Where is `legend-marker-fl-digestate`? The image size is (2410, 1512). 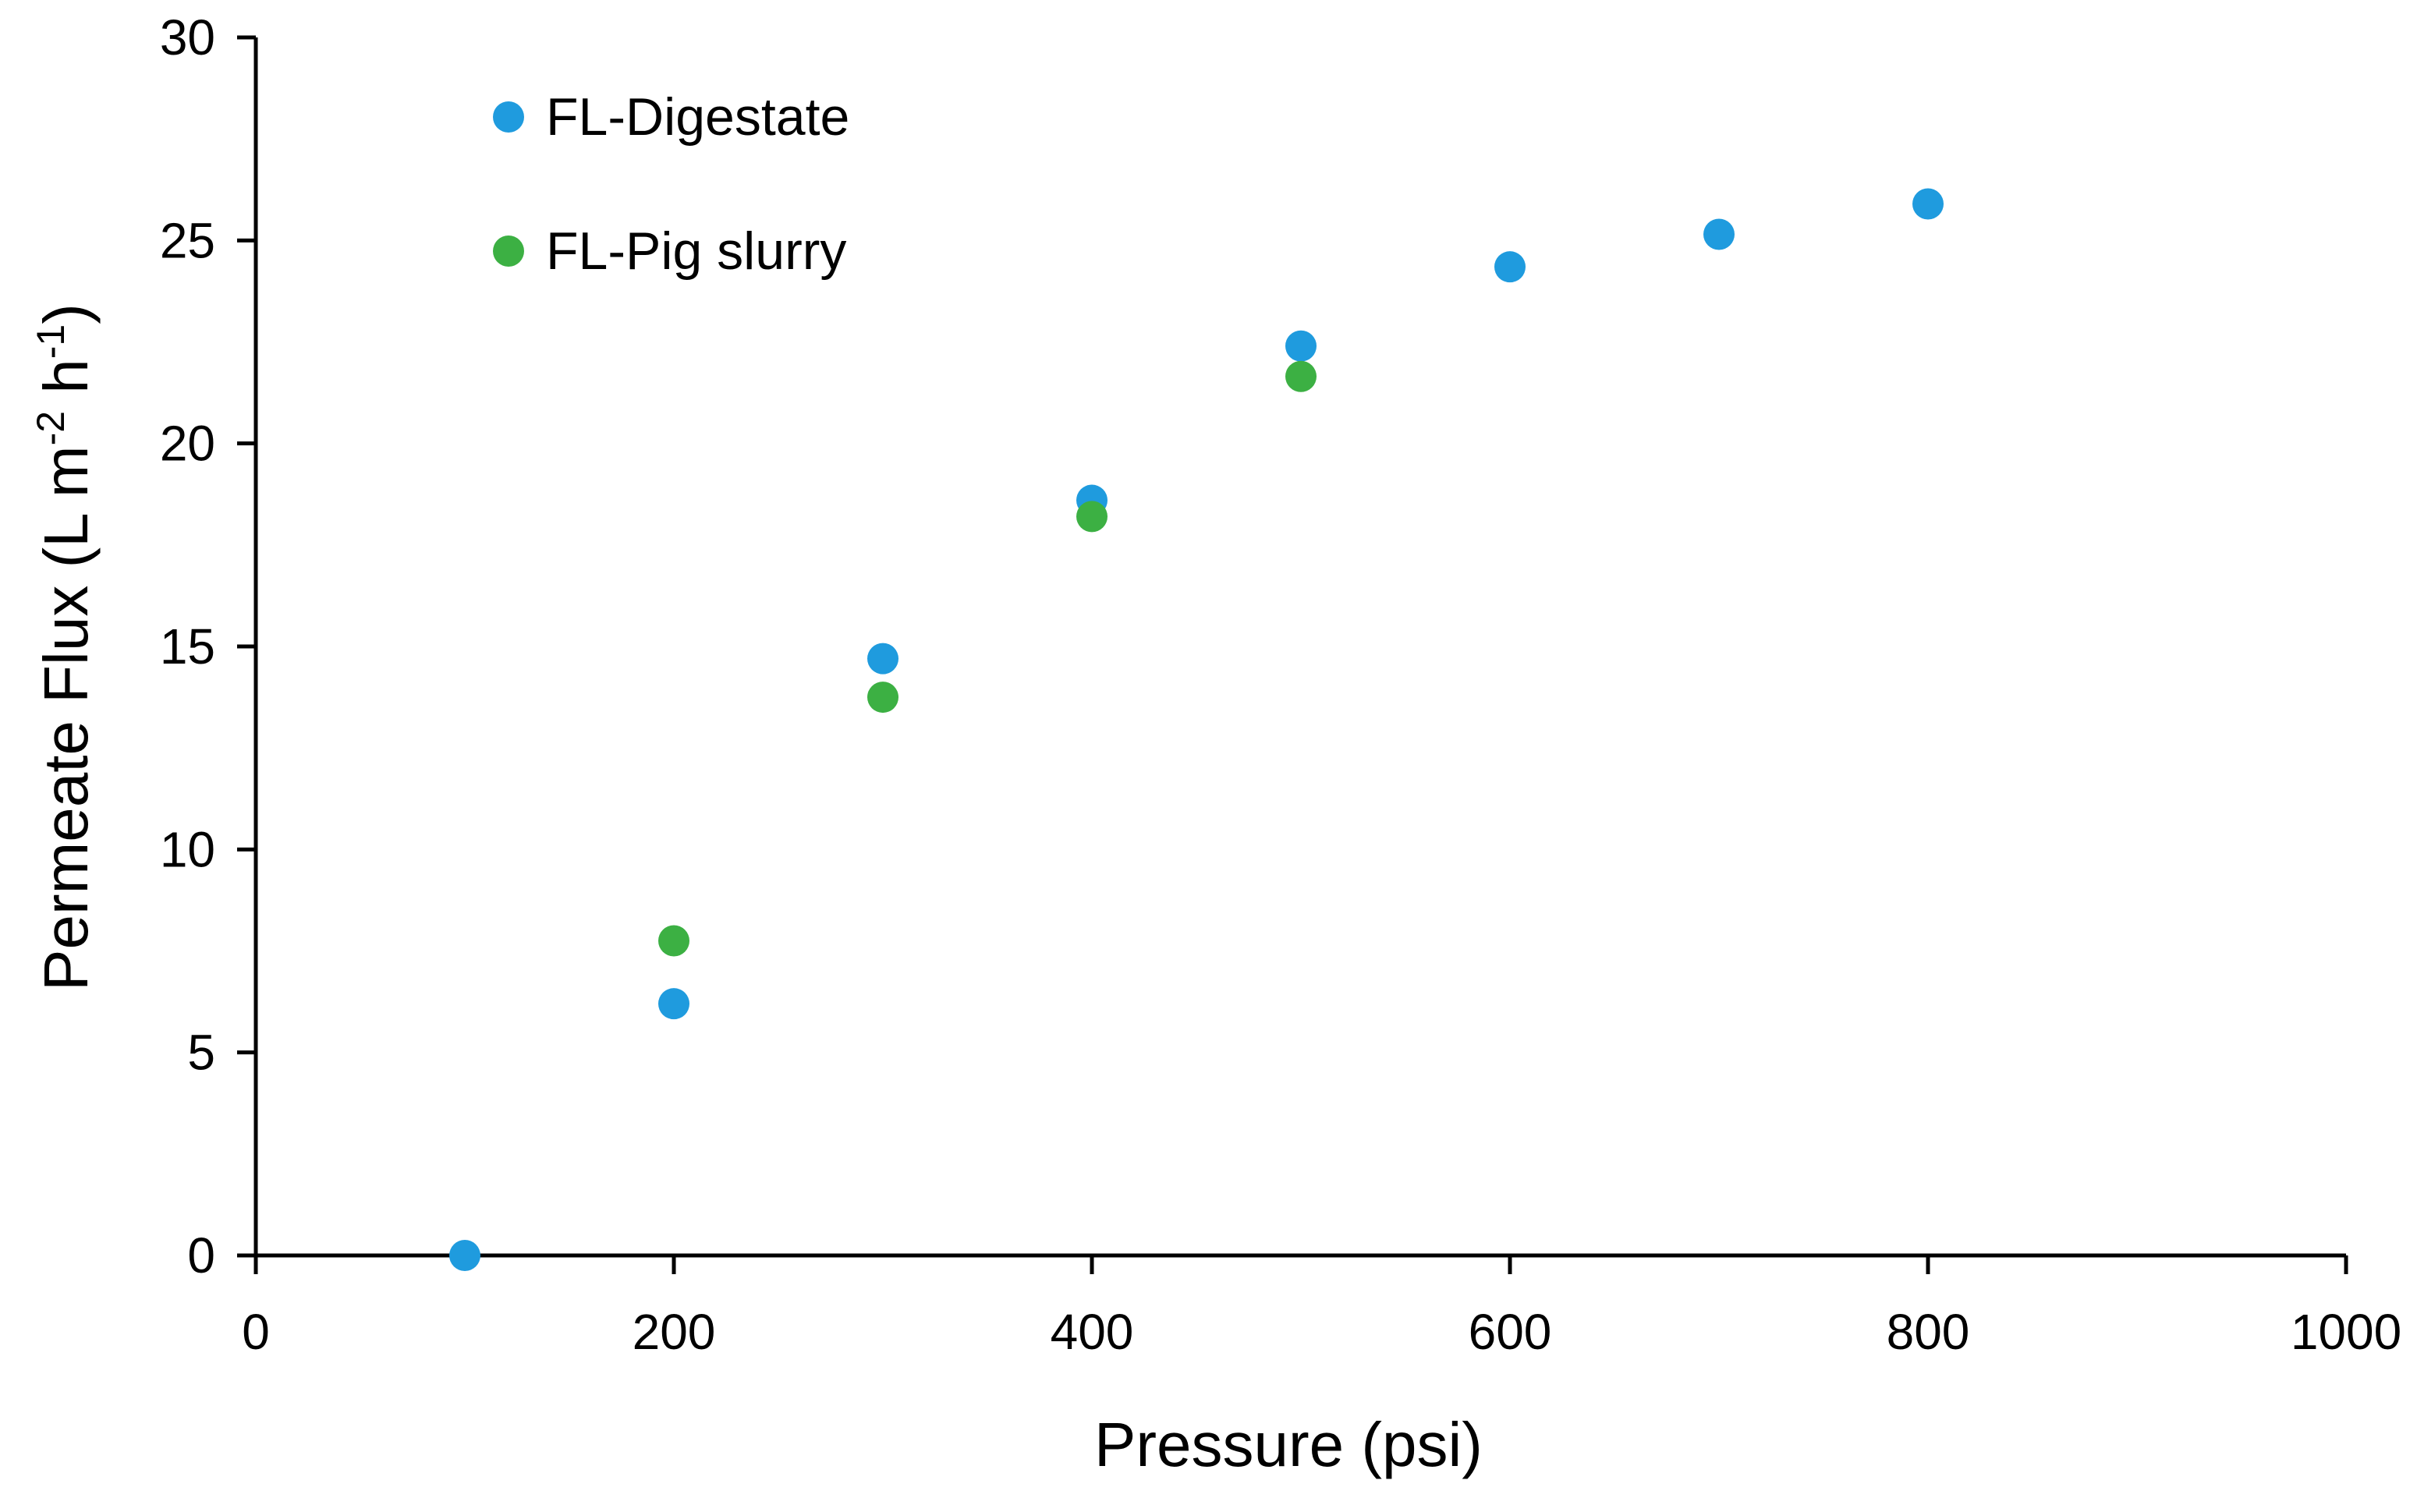
legend-marker-fl-digestate is located at coordinates (508, 117).